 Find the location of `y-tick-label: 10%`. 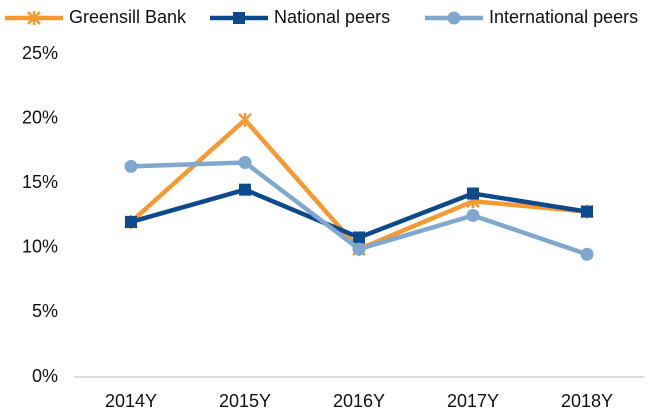

y-tick-label: 10% is located at coordinates (40, 247).